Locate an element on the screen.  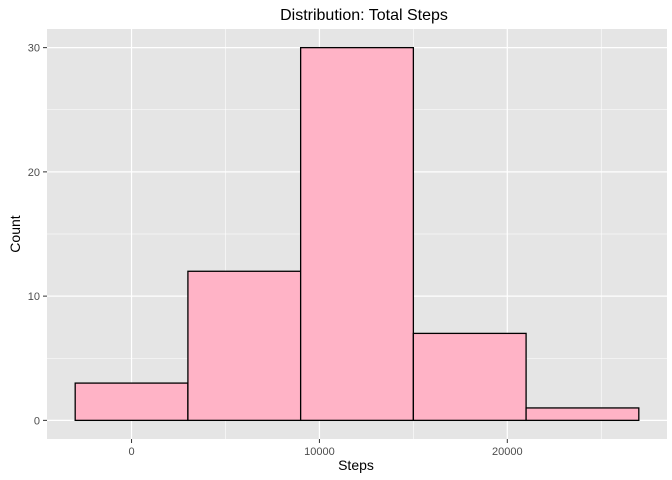
y-tick-label: 20 is located at coordinates (34, 173).